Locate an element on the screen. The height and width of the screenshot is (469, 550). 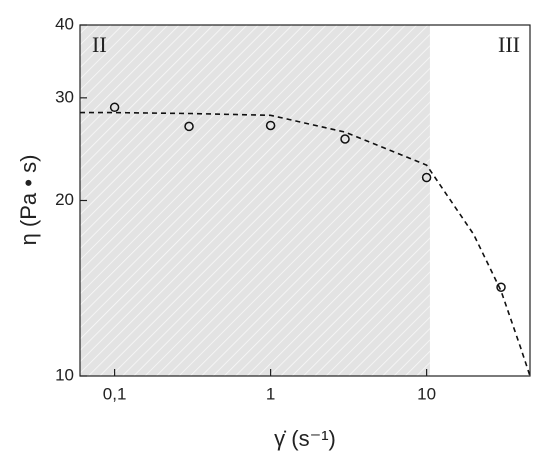
x-tick-label: 1 is located at coordinates (270, 393).